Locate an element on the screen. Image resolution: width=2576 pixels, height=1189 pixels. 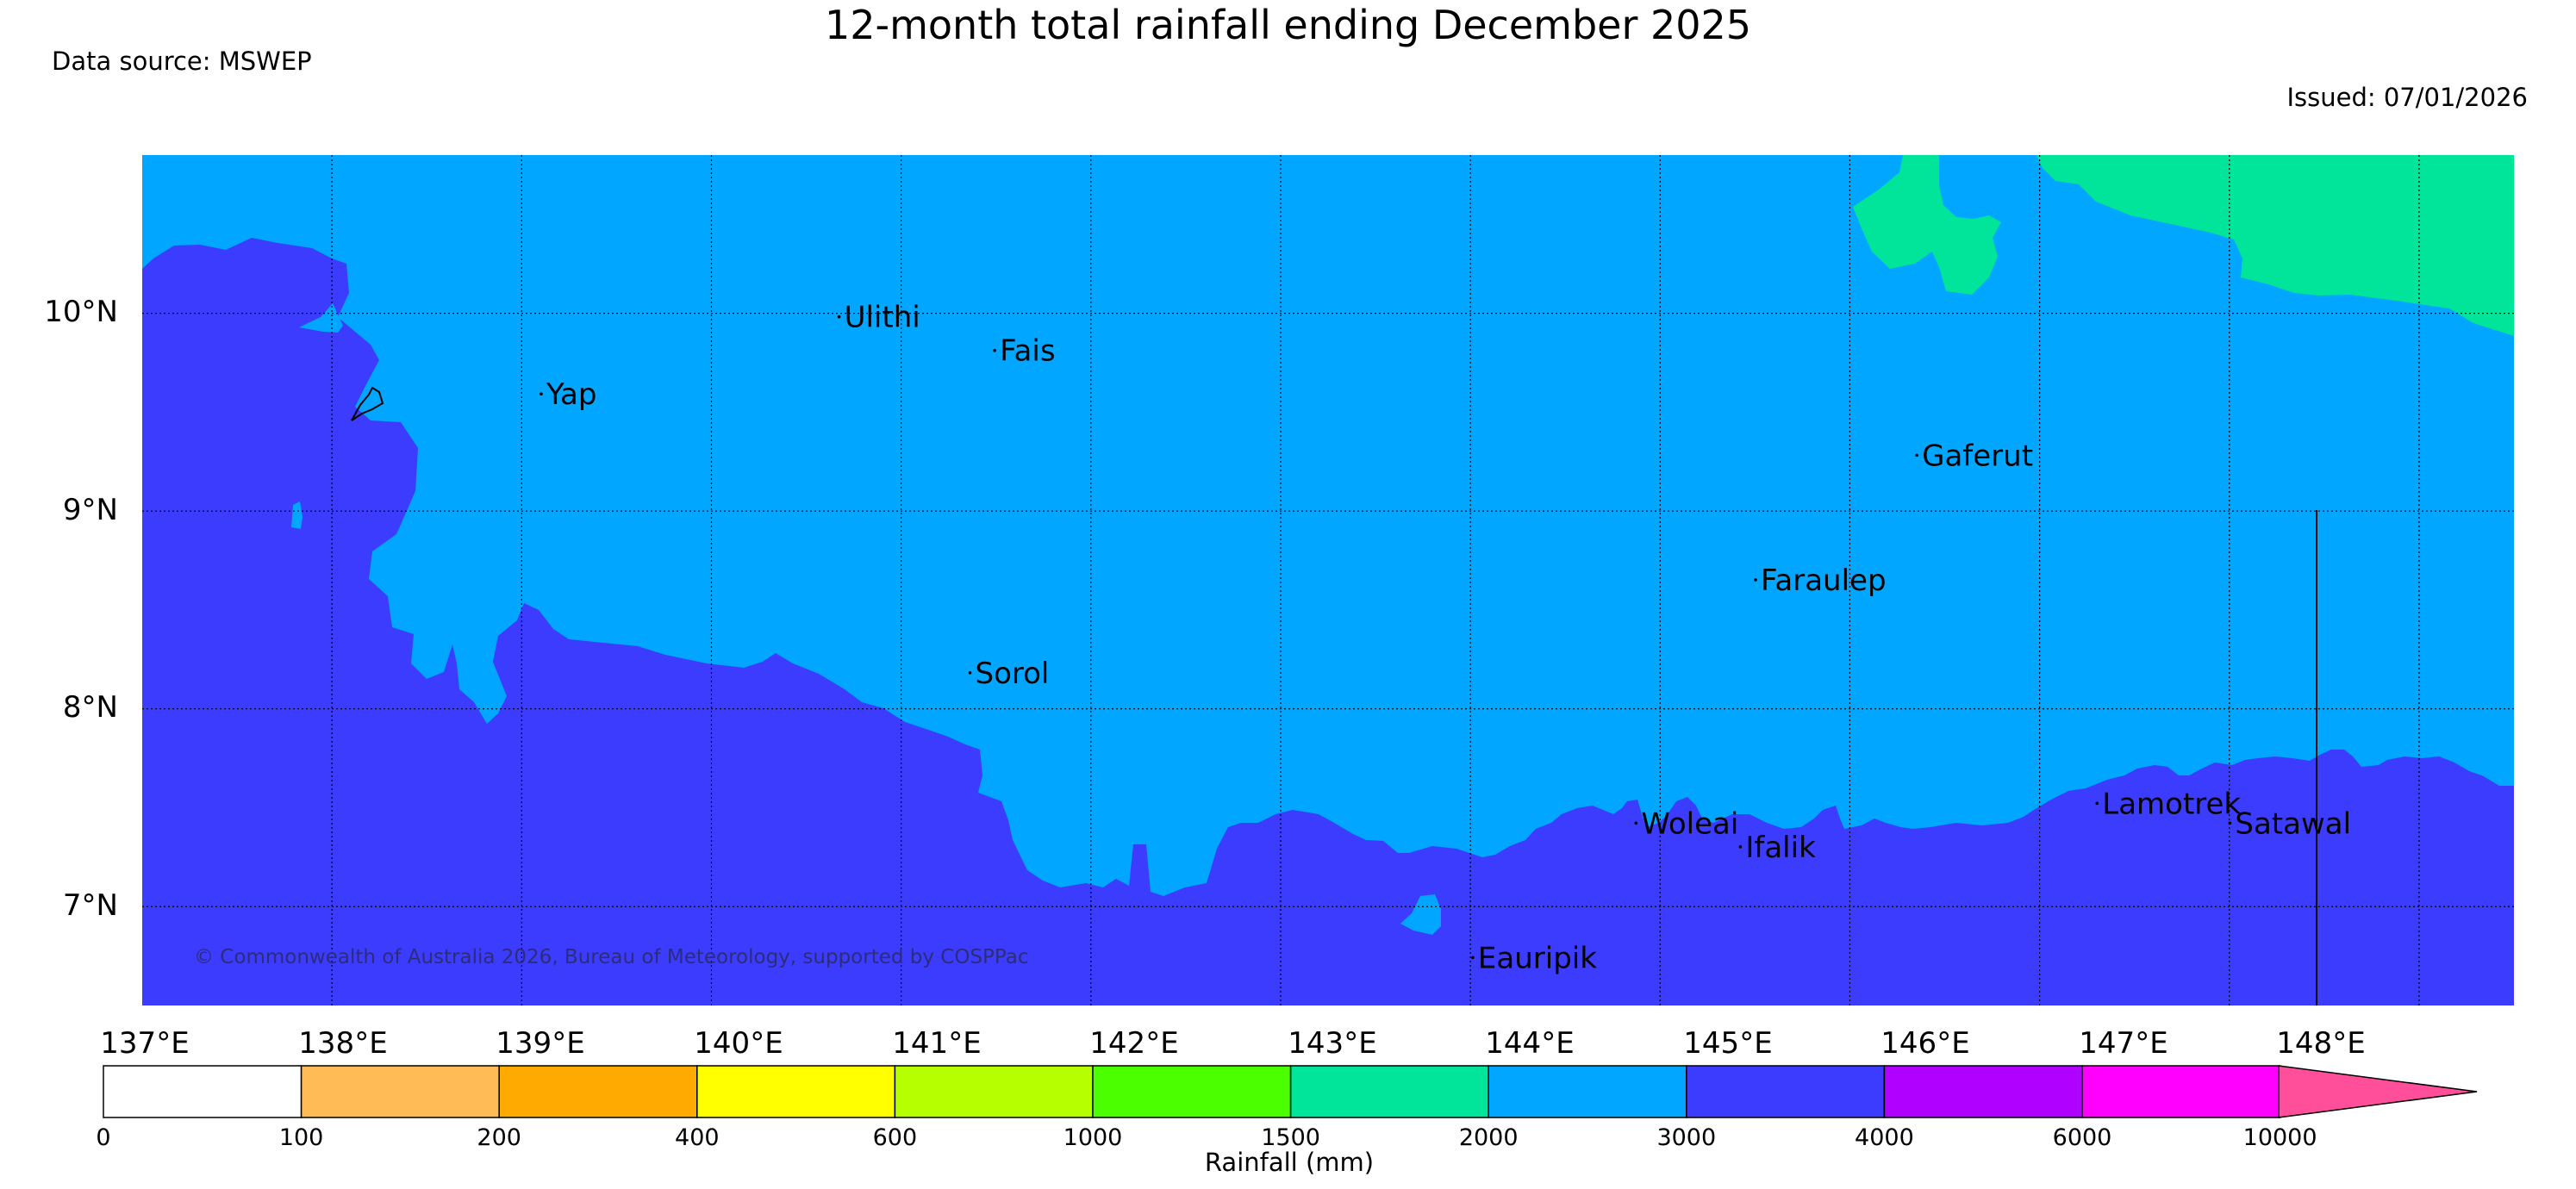
colorbar-extend-arrow is located at coordinates (2378, 1092).